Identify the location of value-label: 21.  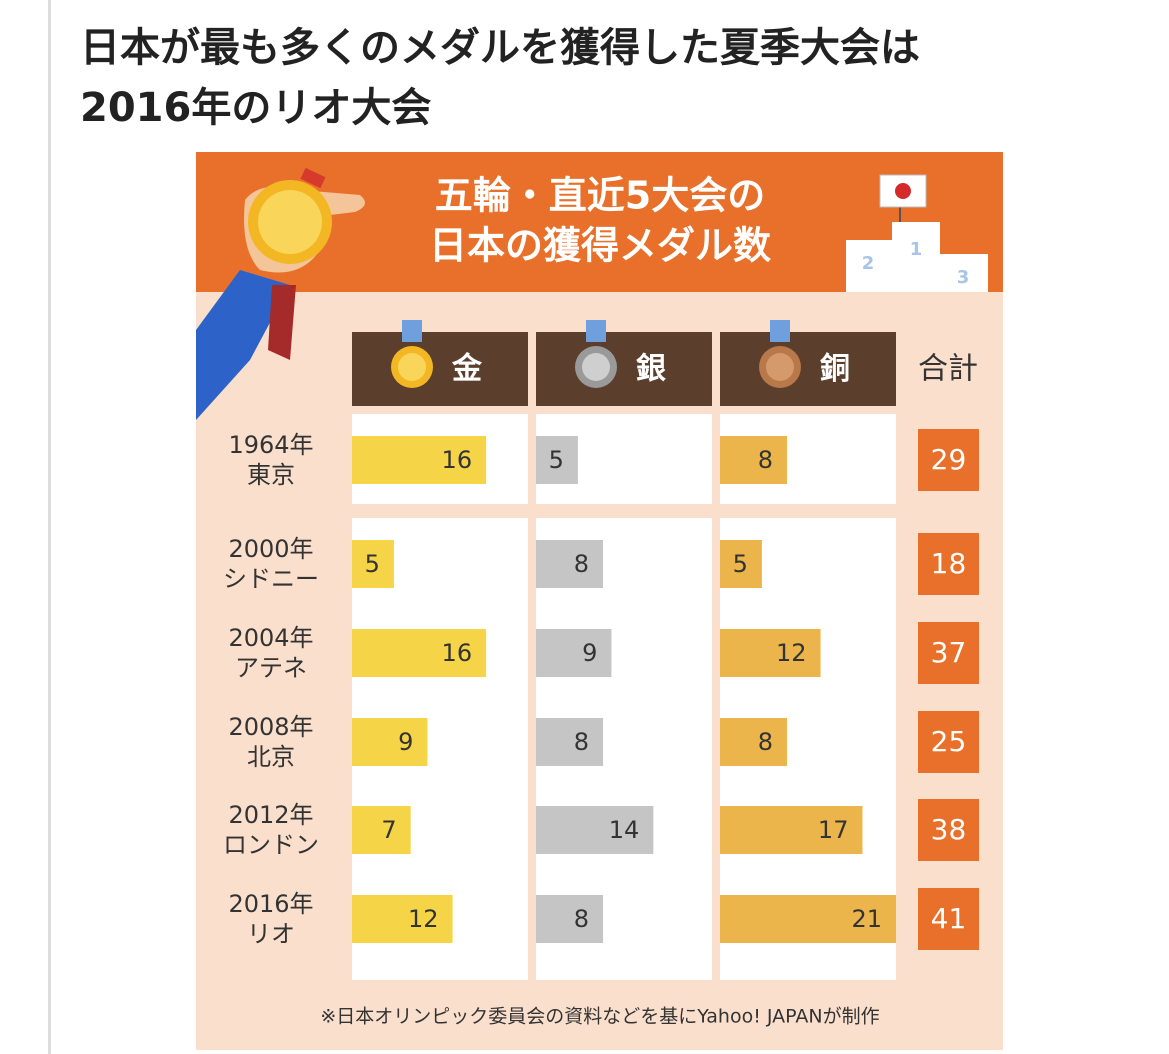
(866, 919).